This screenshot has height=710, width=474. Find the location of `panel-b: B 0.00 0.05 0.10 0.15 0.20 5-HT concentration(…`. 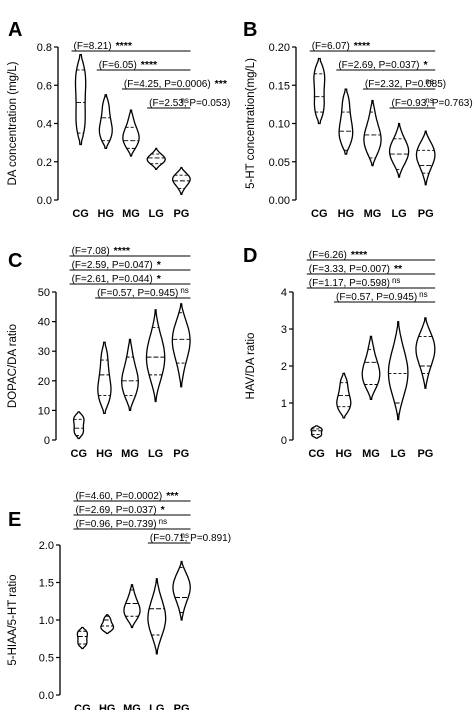

panel-b: B 0.00 0.05 0.10 0.15 0.20 5-HT concentration(… is located at coordinates (358, 119).